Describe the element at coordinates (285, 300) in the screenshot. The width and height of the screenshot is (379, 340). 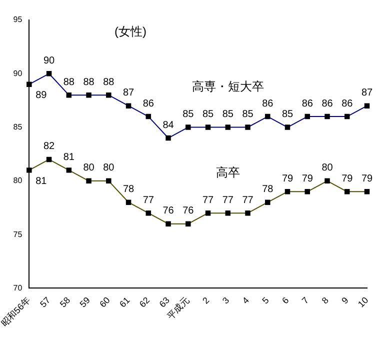
I see `x-tick-label: 6` at that location.